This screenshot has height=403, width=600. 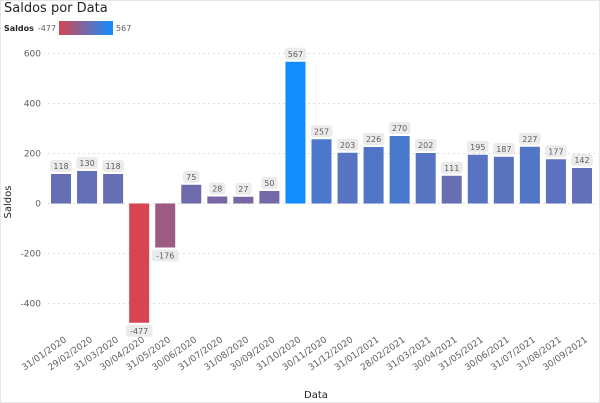 I want to click on data-label: 195, so click(x=477, y=147).